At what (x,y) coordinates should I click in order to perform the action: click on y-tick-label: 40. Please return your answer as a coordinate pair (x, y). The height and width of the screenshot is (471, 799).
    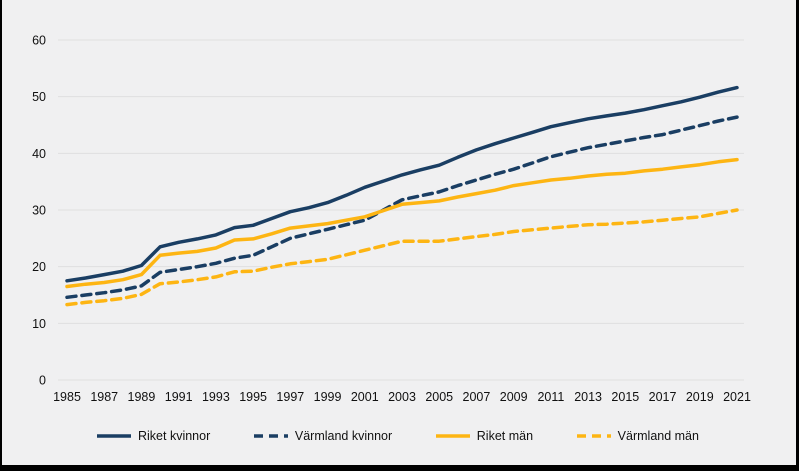
    Looking at the image, I should click on (39, 154).